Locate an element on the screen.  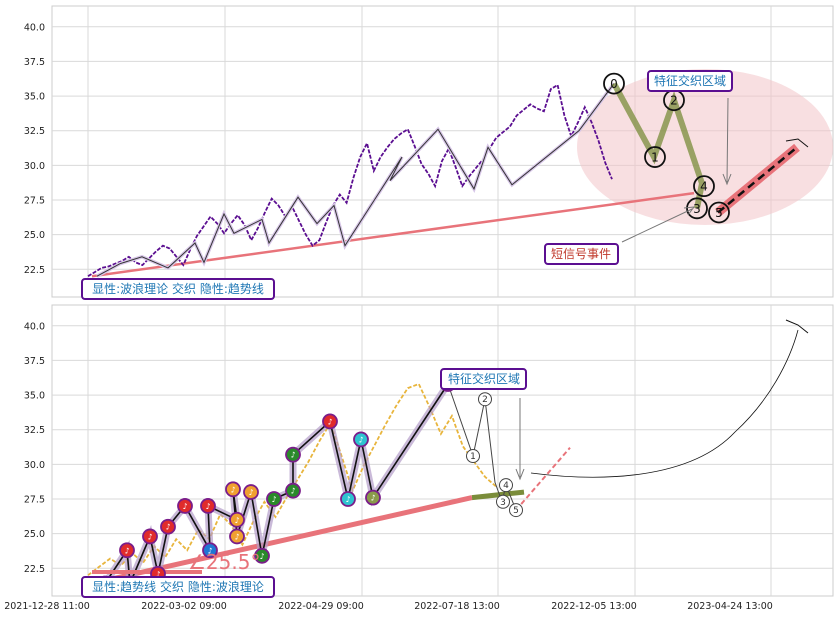
top-wave-points: 0 1 2 3 45 is located at coordinates (666, 148).